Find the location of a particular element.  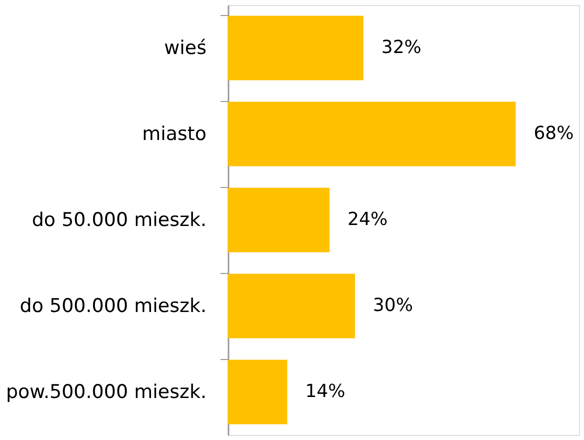

y-tick-label: do 500.000 mieszk. is located at coordinates (113, 306).